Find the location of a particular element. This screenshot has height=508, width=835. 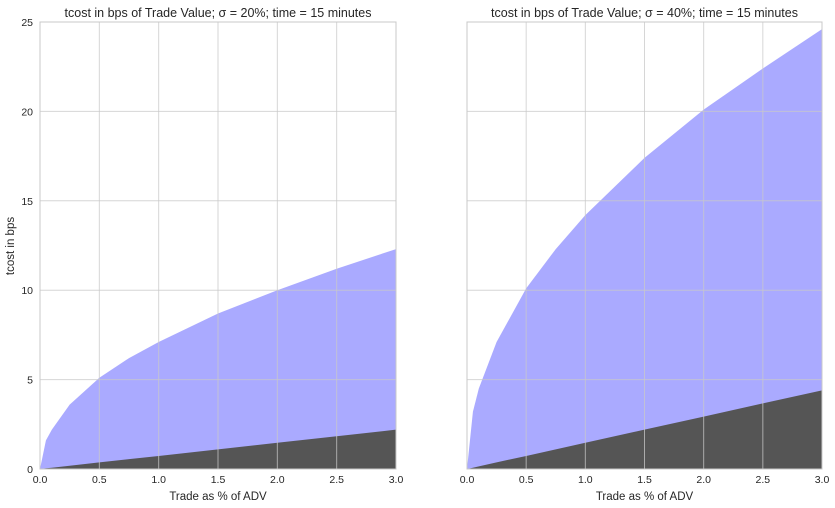

y-tick-label: 25 is located at coordinates (27, 23).